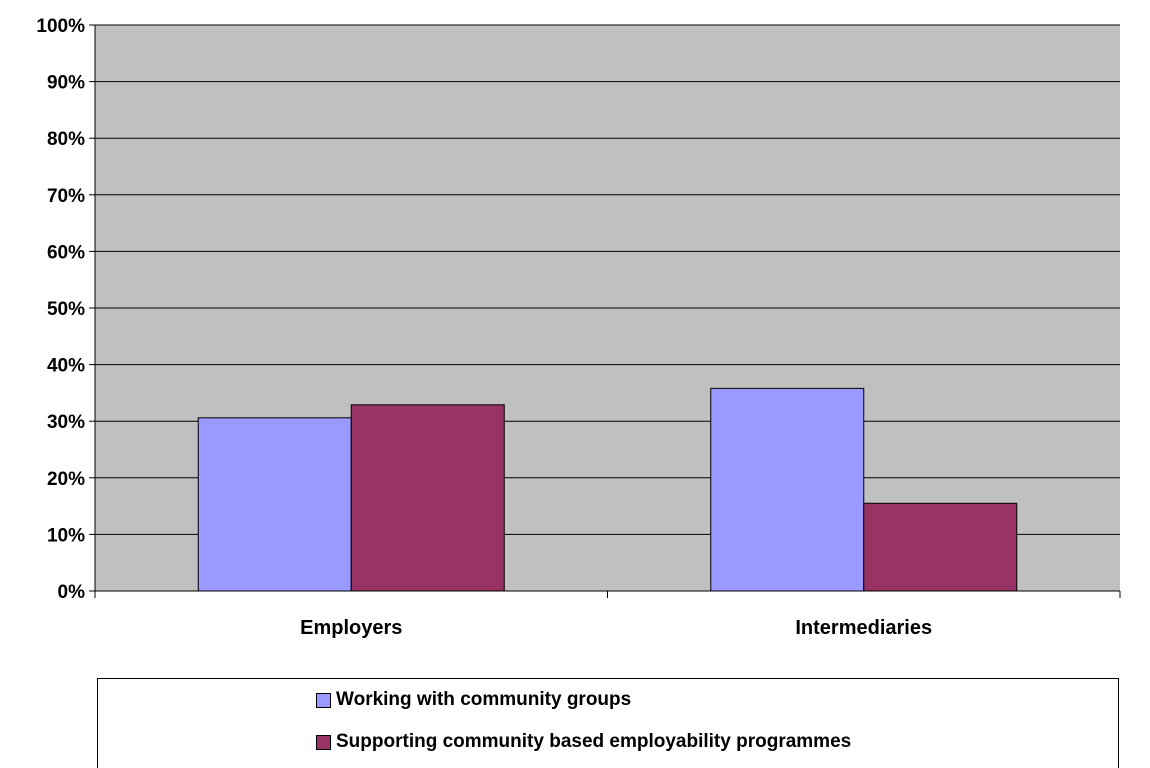  Describe the element at coordinates (66, 196) in the screenshot. I see `y-tick-label: 70%` at that location.